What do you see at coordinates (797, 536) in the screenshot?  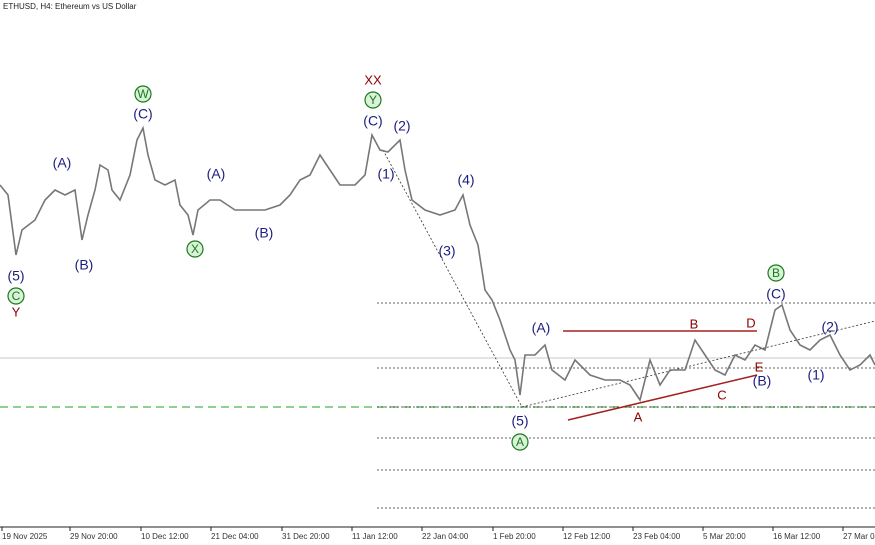 I see `x-tick-label: 16 Mar 12:00` at bounding box center [797, 536].